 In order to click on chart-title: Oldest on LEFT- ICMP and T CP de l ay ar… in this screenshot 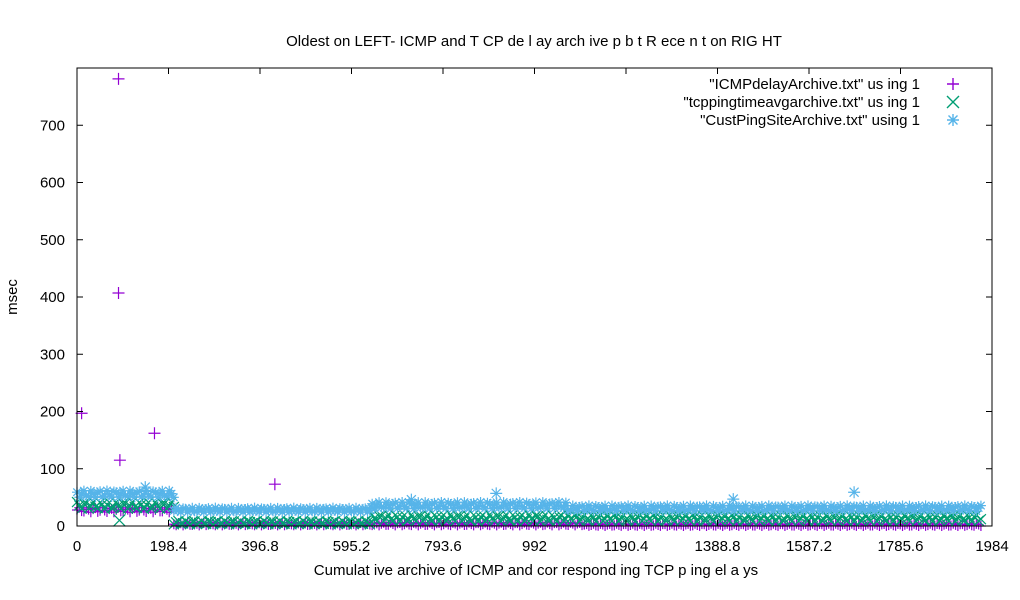, I will do `click(534, 41)`.